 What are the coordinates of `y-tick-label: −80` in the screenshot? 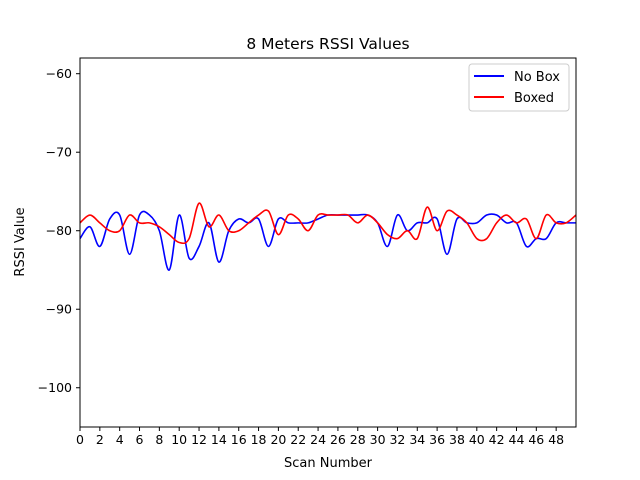 It's located at (59, 230).